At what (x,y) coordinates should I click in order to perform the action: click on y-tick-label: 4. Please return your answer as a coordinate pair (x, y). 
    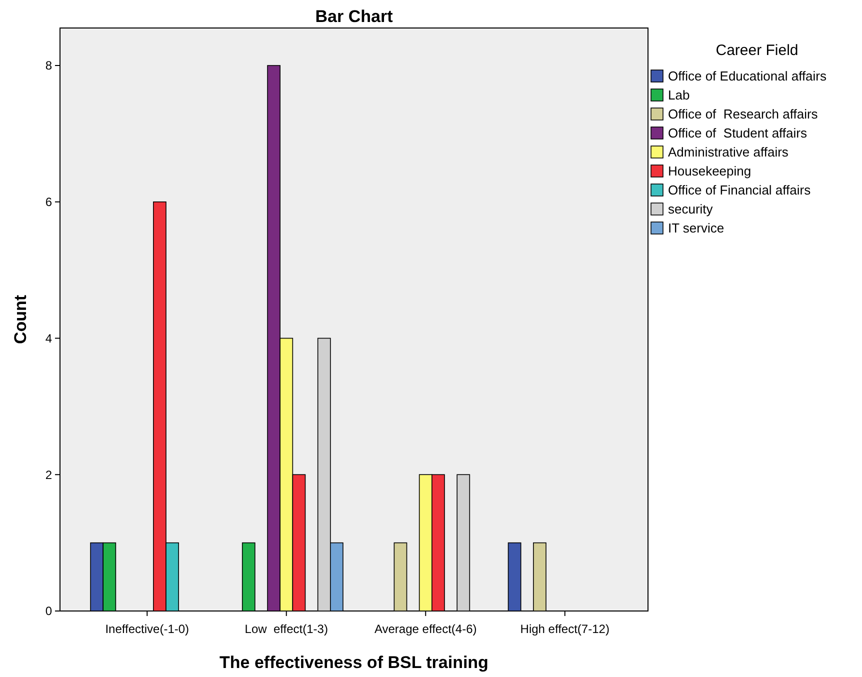
    Looking at the image, I should click on (48, 338).